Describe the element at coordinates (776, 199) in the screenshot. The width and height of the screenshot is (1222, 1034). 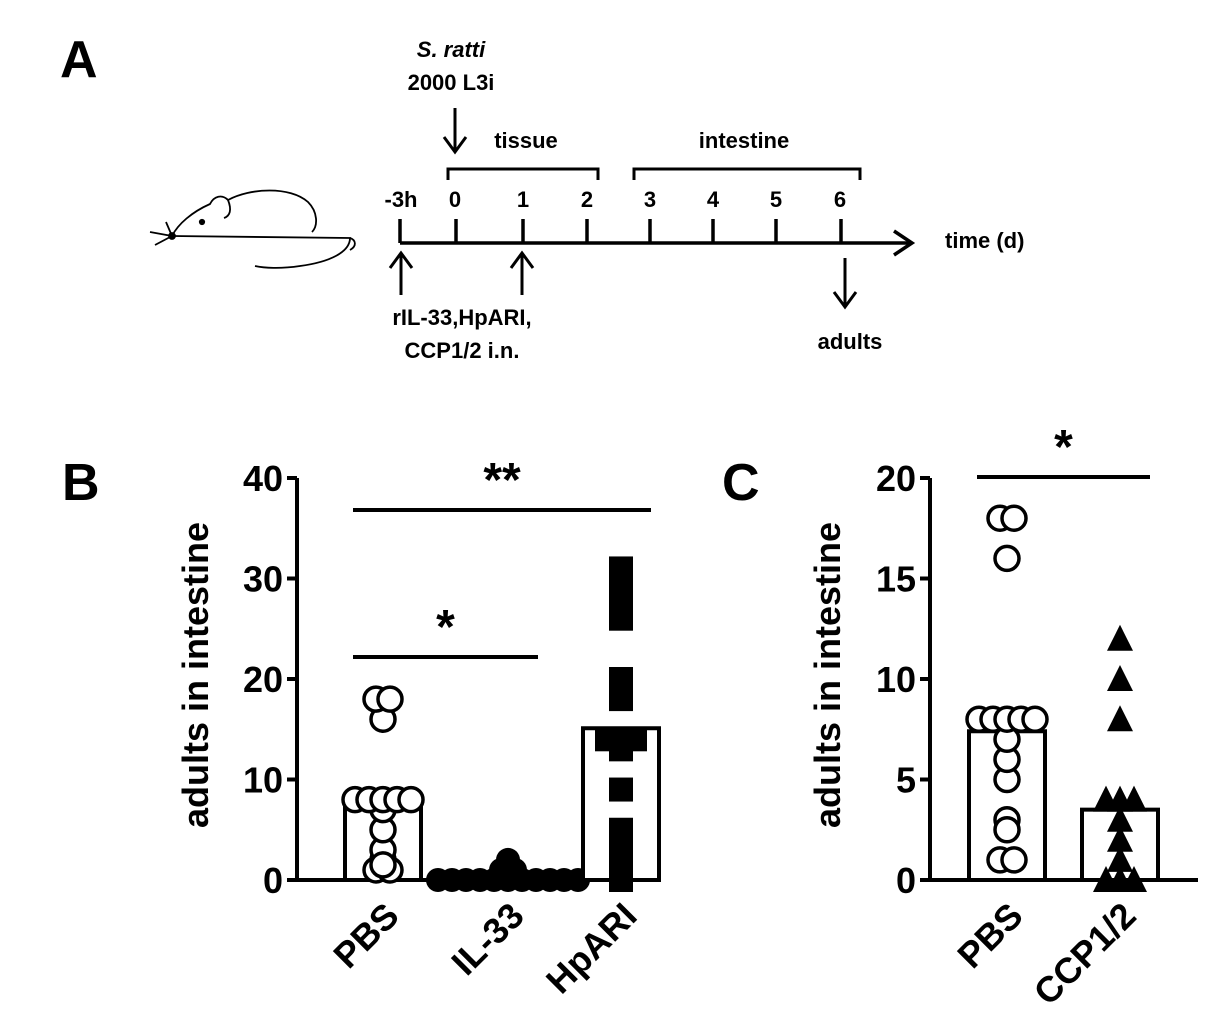
I see `tick-label-5: 5` at that location.